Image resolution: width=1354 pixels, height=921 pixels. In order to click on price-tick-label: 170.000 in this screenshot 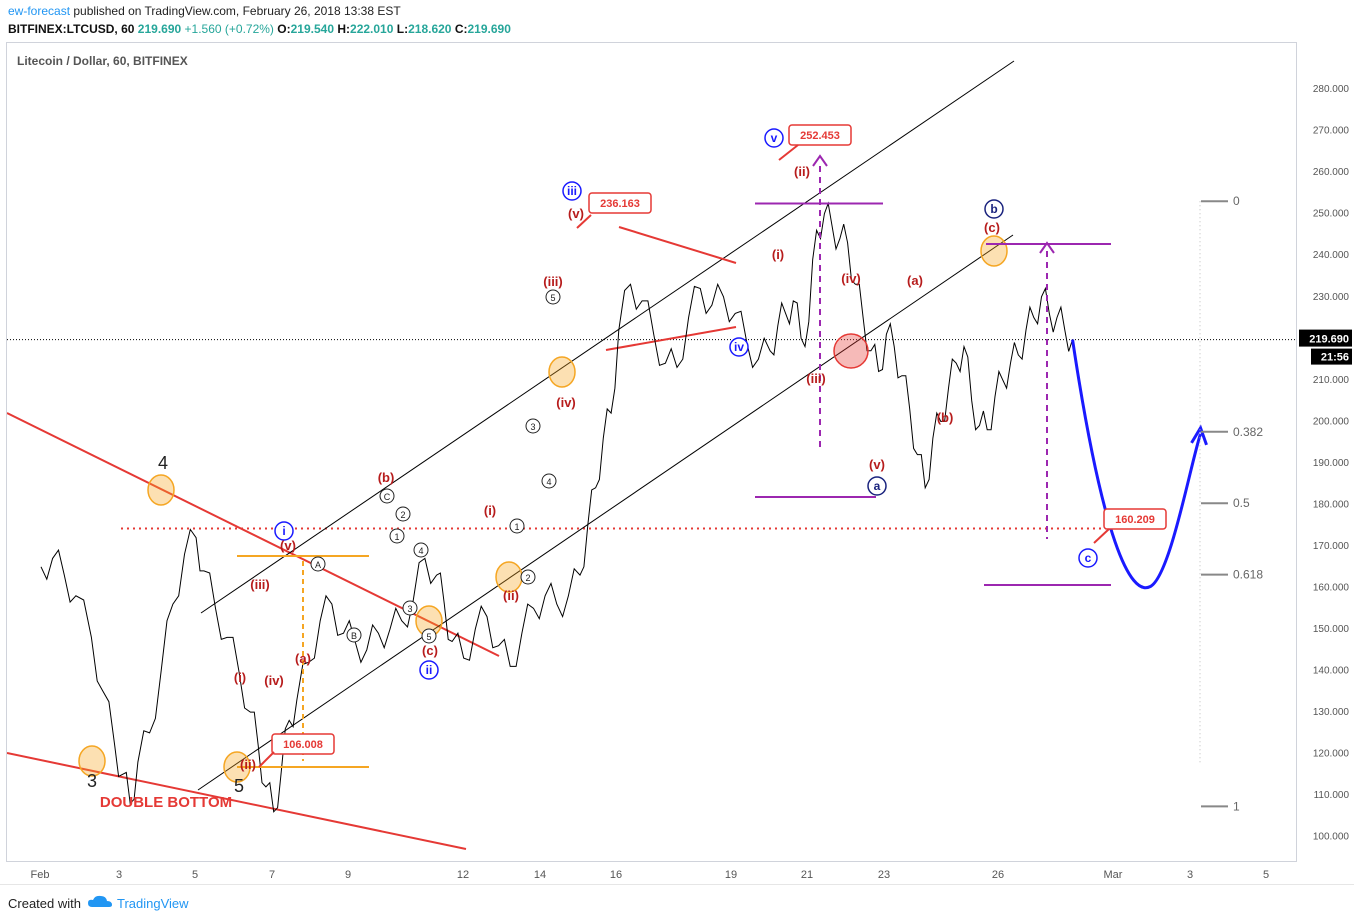, I will do `click(1331, 546)`.